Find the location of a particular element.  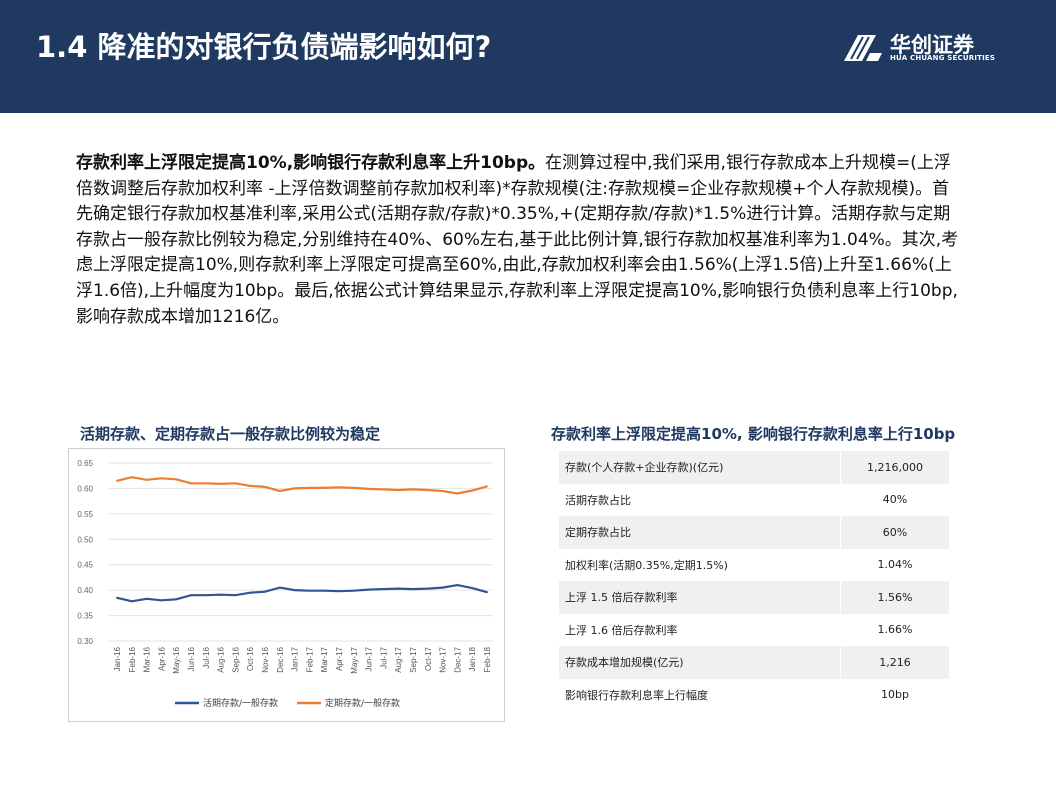

x-tick-label: Feb-16 is located at coordinates (132, 659).